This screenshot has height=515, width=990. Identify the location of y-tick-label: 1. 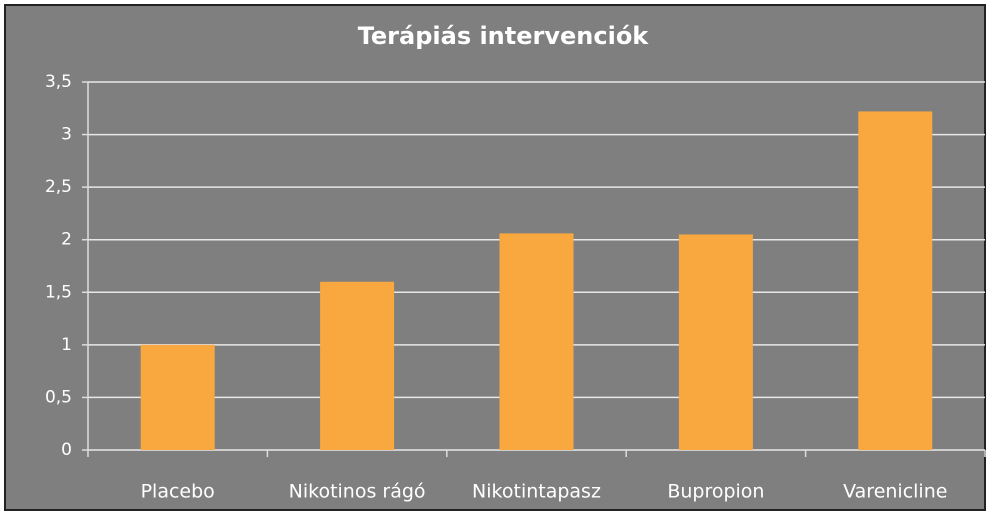
(66, 345).